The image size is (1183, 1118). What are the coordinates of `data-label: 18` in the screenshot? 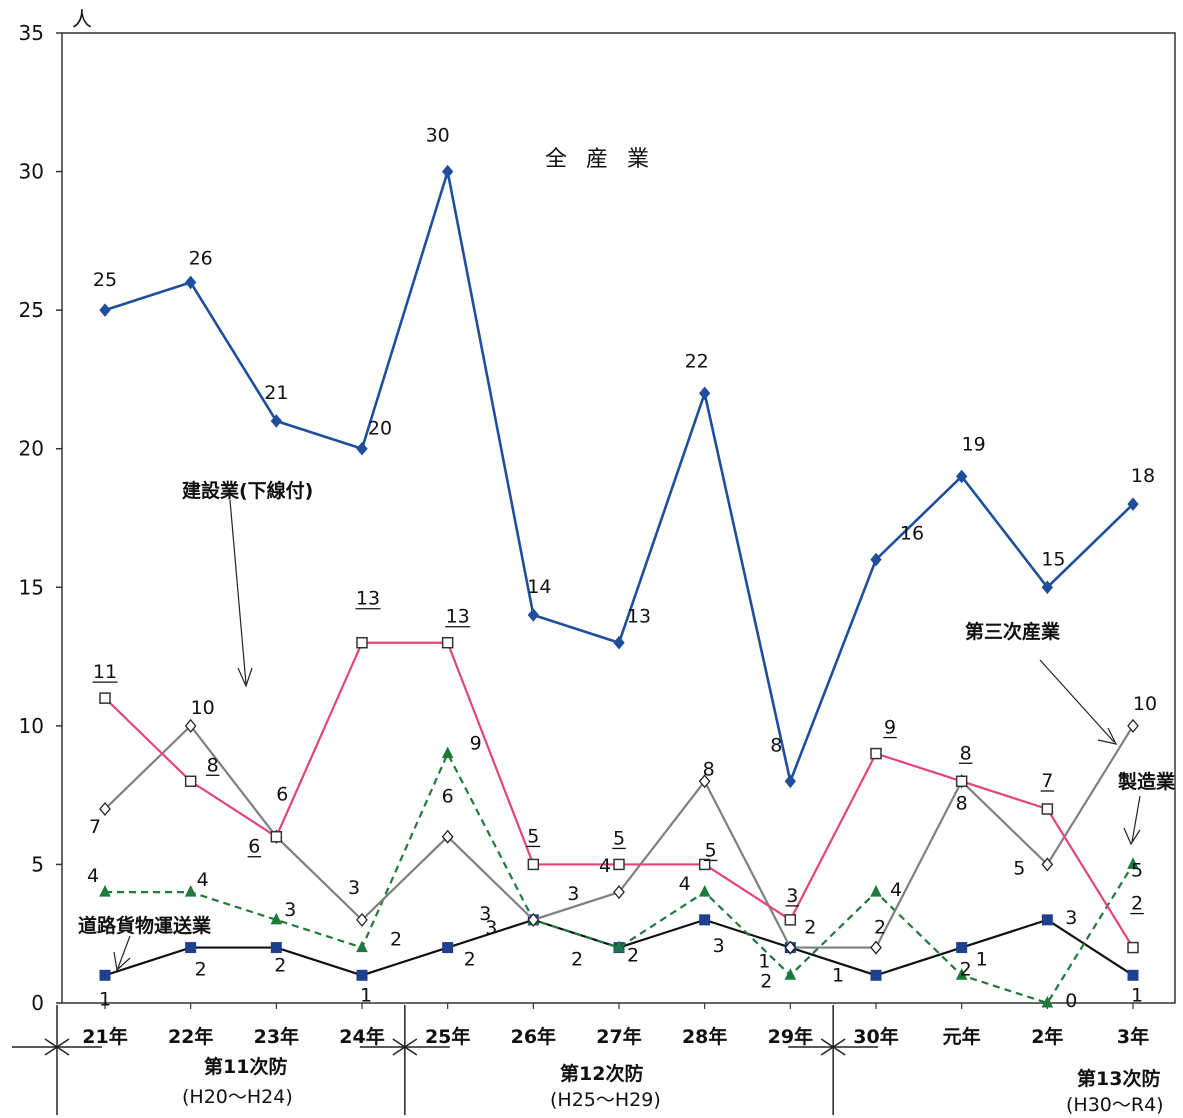 It's located at (1143, 476).